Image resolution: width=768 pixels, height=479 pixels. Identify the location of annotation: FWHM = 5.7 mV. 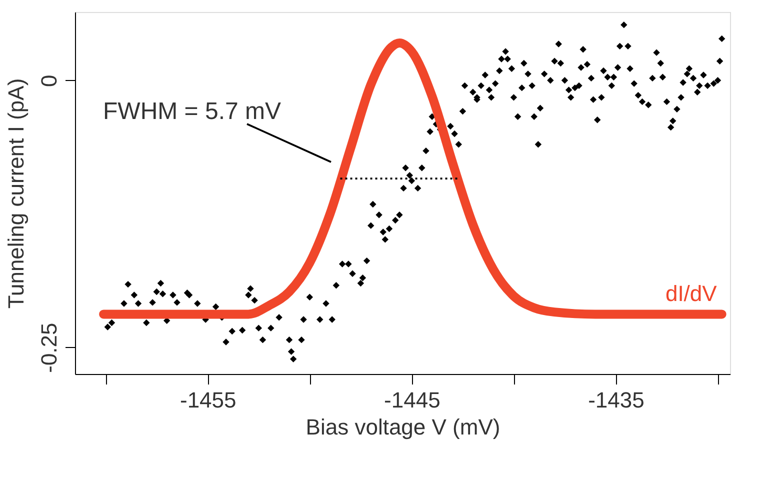
(192, 111).